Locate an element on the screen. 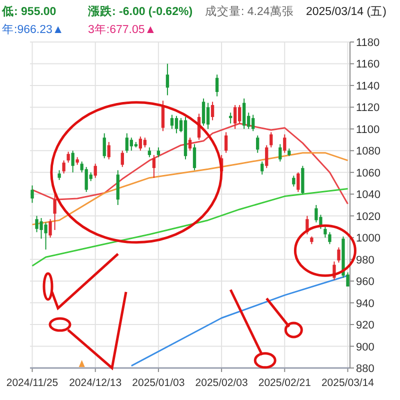 The width and height of the screenshot is (400, 400). y-tick-label: 1080 is located at coordinates (368, 152).